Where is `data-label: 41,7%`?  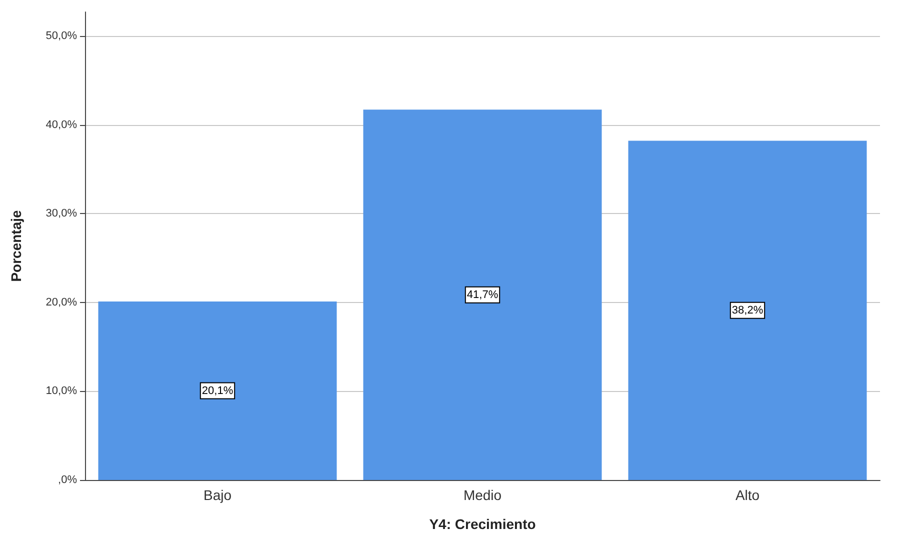
data-label: 41,7% is located at coordinates (482, 294).